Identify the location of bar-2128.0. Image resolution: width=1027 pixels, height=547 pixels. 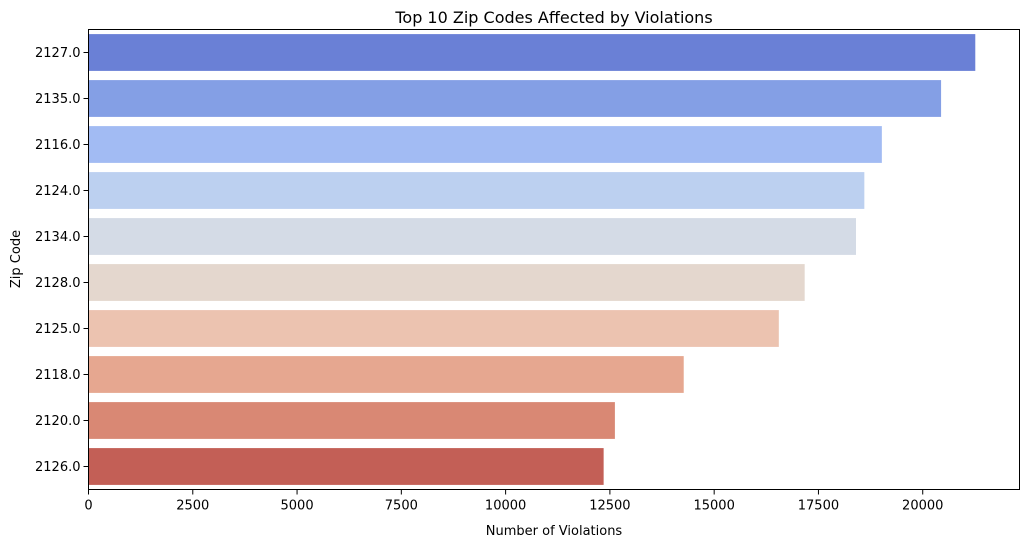
(446, 282).